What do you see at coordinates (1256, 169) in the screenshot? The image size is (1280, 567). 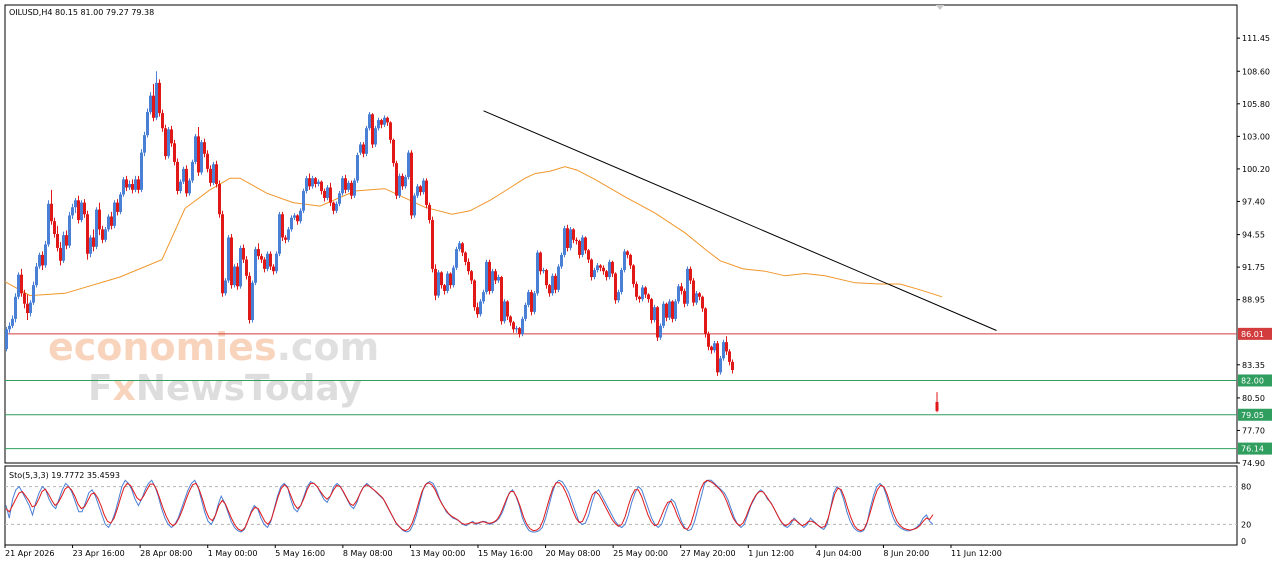 I see `y-tick-label: 100.20` at bounding box center [1256, 169].